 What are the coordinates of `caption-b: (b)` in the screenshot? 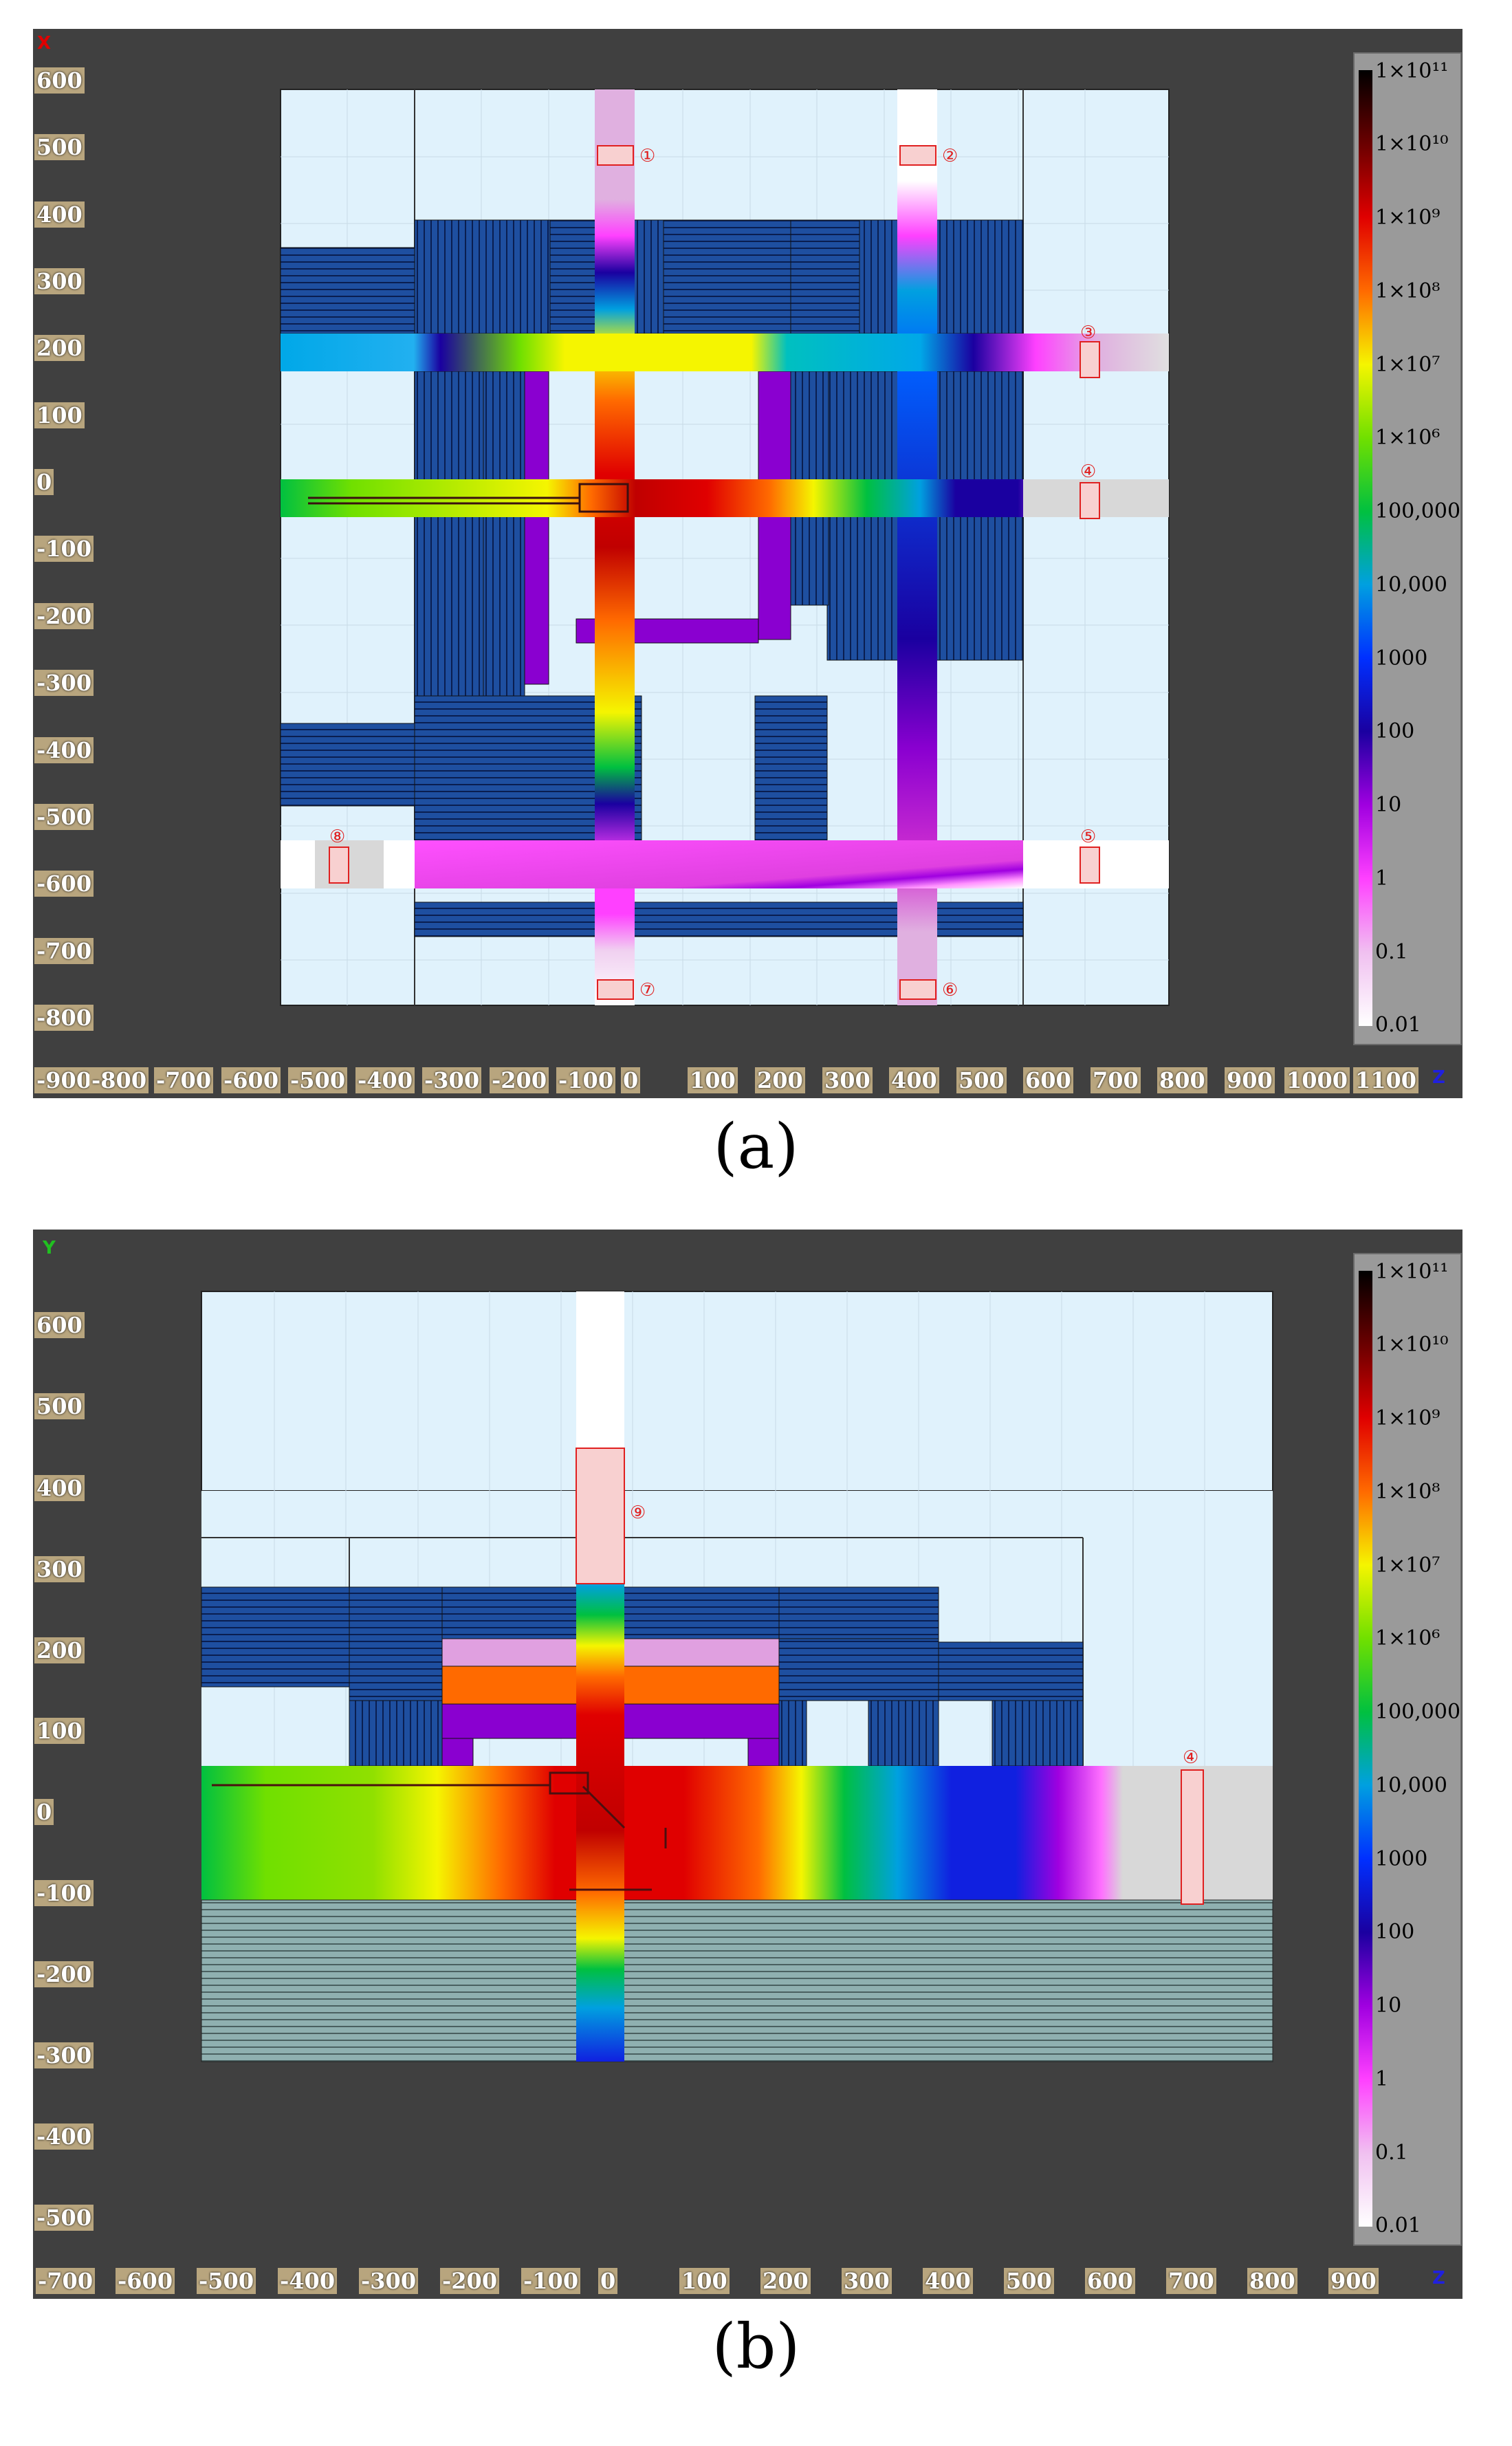 It's located at (756, 2347).